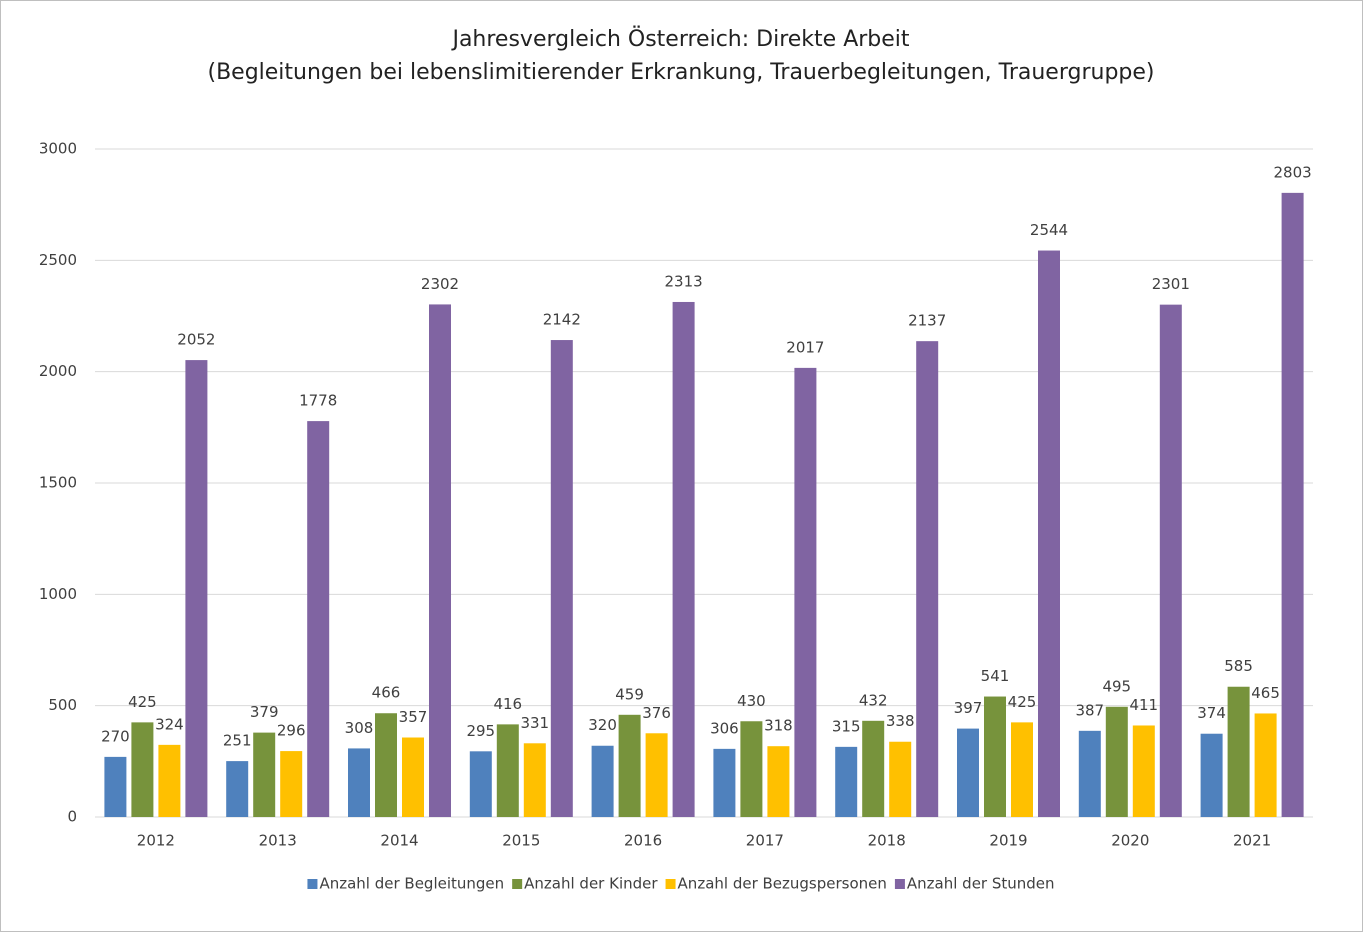 The width and height of the screenshot is (1363, 932). What do you see at coordinates (291, 731) in the screenshot?
I see `data-label: 296` at bounding box center [291, 731].